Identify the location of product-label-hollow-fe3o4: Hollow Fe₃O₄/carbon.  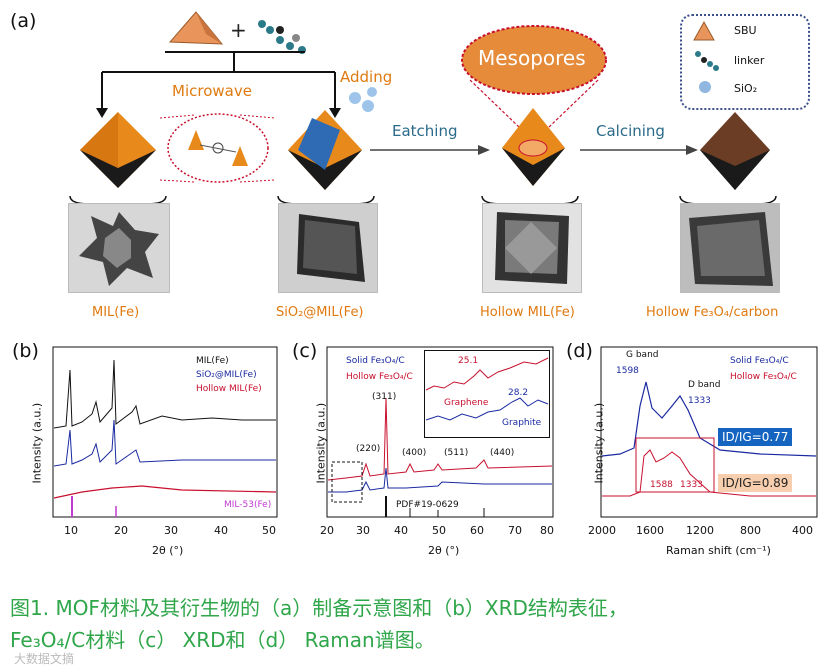
(712, 312).